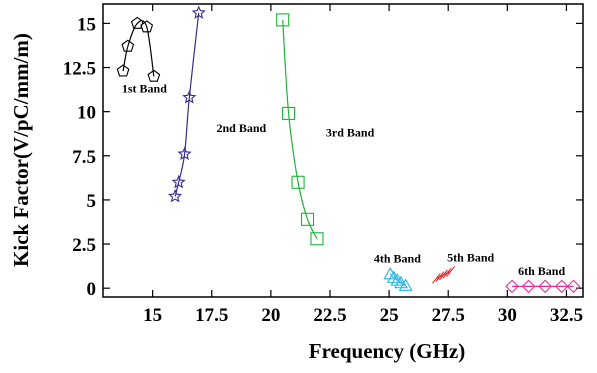 Image resolution: width=597 pixels, height=373 pixels. I want to click on y-tick-label: 2.5, so click(84, 245).